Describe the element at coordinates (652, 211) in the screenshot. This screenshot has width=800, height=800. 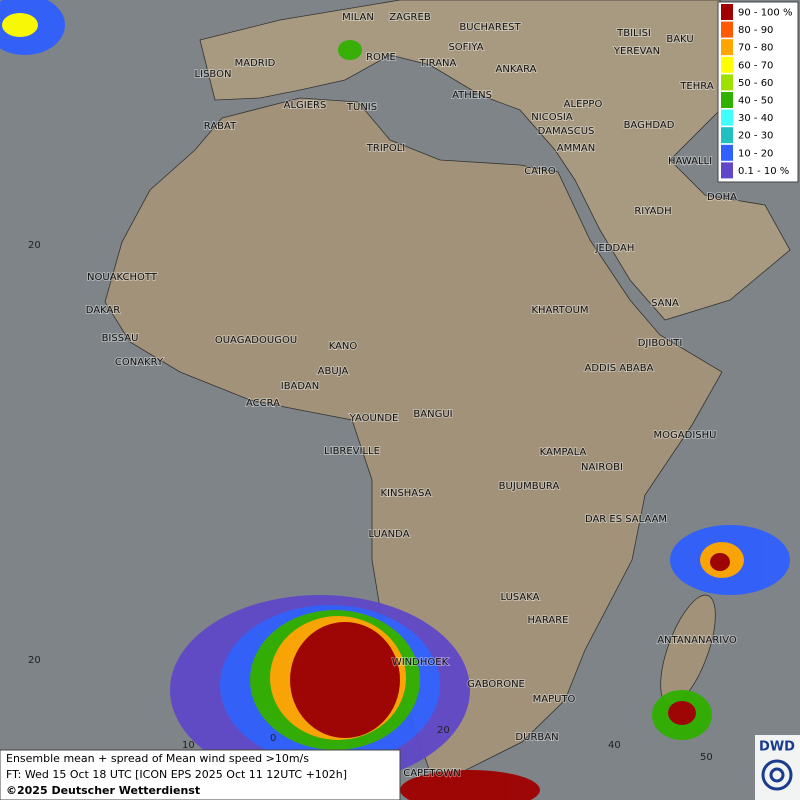
I see `city-label: RIYADH` at that location.